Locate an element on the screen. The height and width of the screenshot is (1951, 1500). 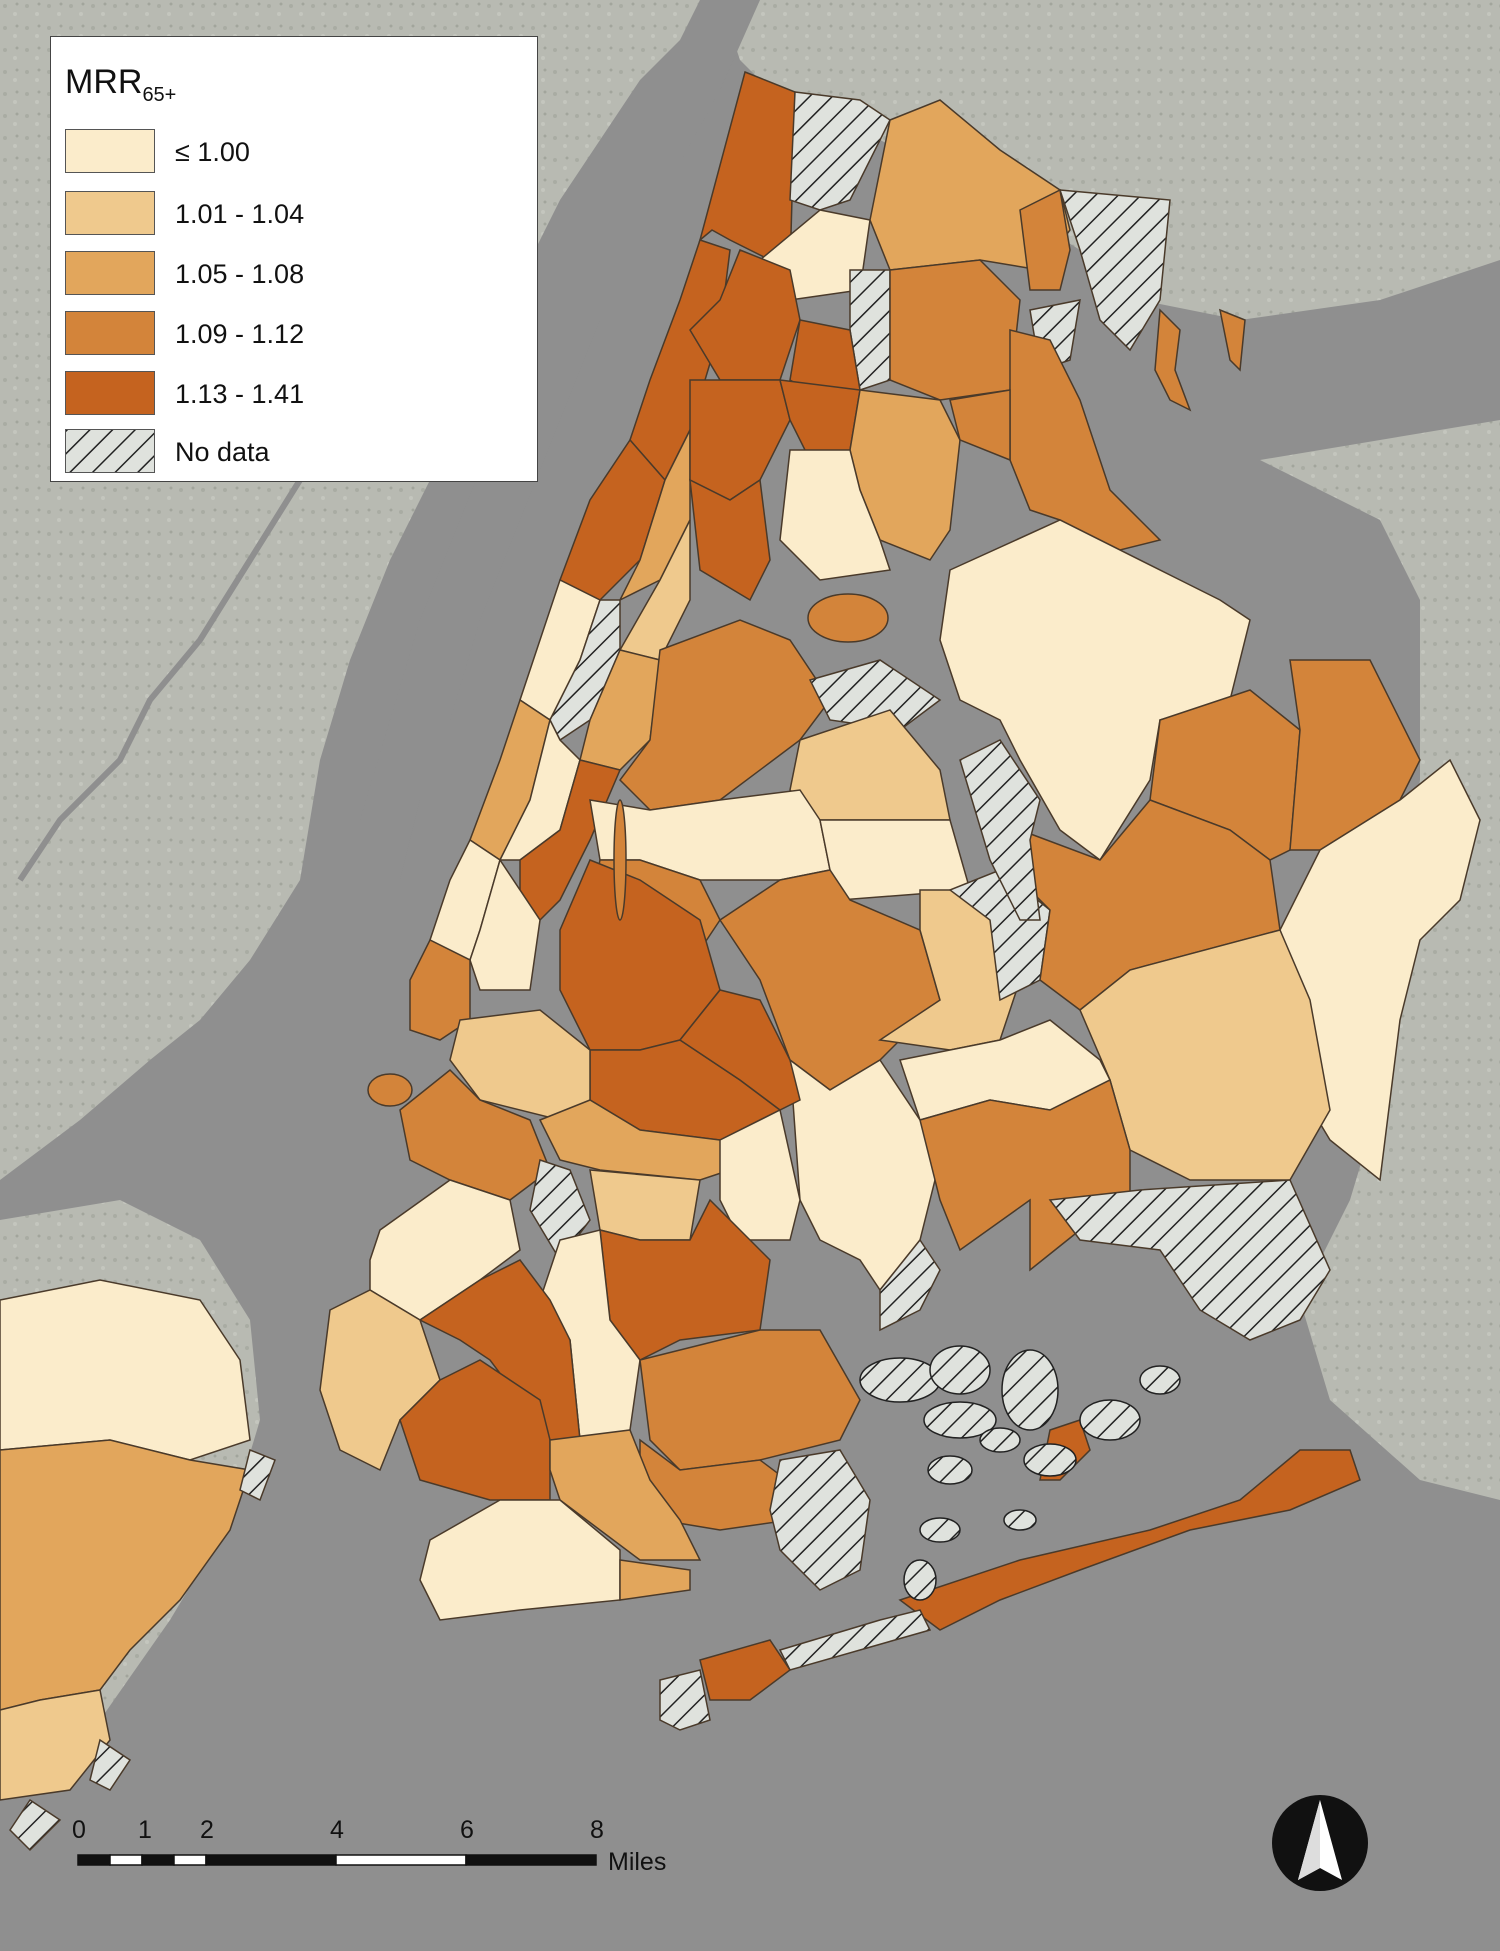
legend-item: 1.13 - 1.41 is located at coordinates (285, 395).